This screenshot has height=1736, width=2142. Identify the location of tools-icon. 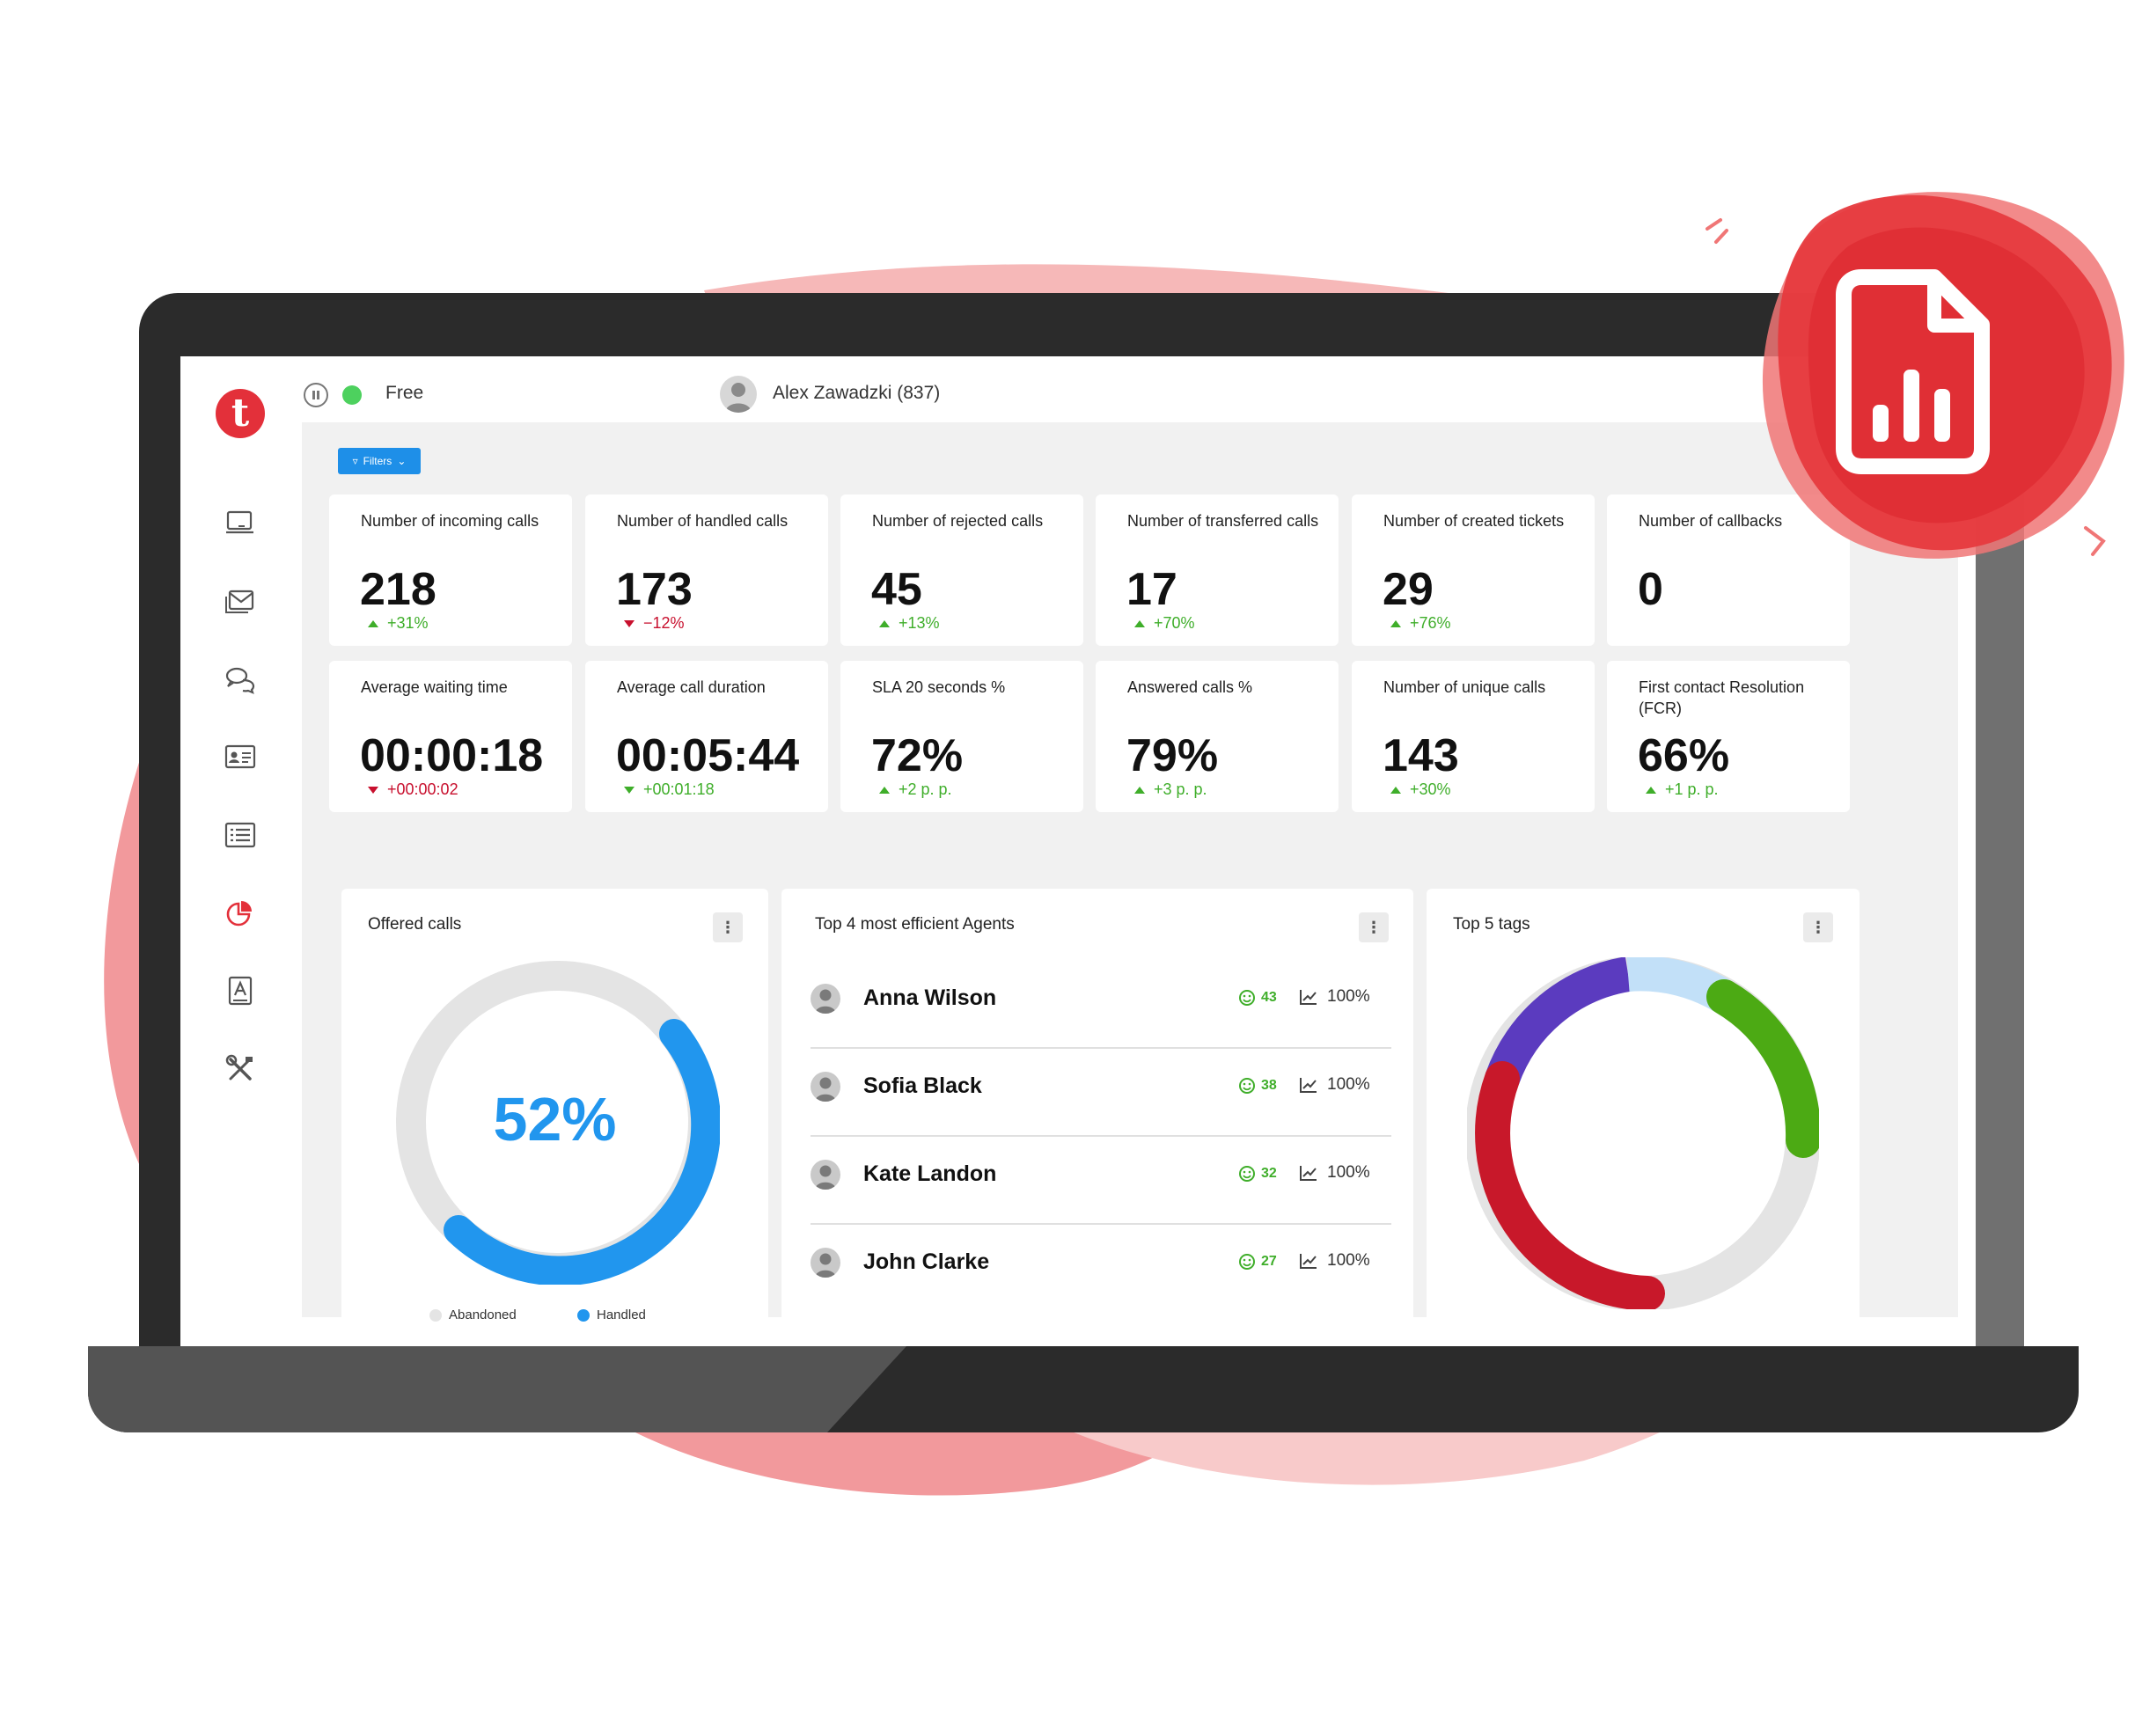
(239, 1067).